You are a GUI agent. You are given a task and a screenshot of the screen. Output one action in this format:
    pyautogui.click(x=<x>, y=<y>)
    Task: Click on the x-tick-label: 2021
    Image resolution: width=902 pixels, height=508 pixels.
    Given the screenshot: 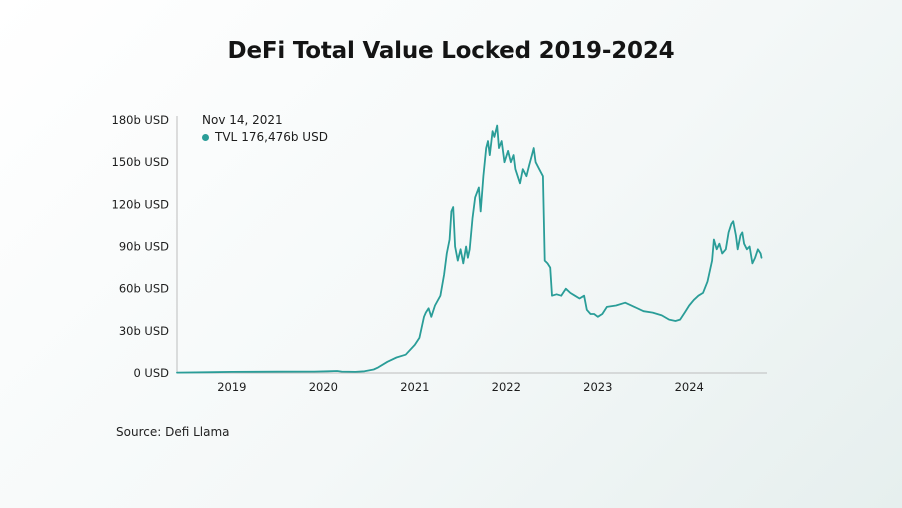 What is the action you would take?
    pyautogui.click(x=414, y=387)
    